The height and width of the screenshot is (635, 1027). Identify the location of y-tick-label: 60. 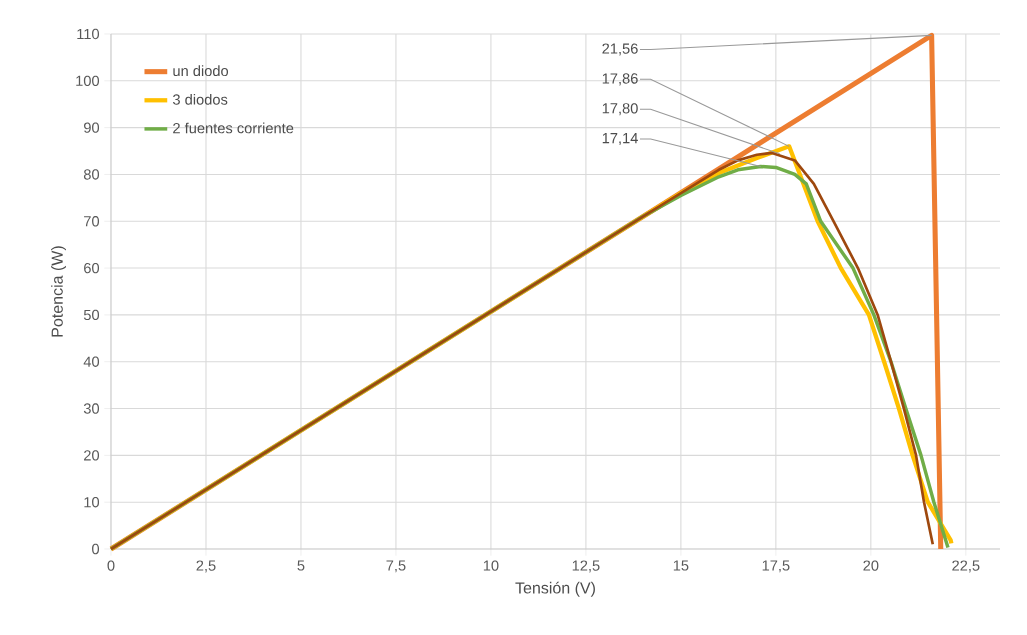
(92, 268).